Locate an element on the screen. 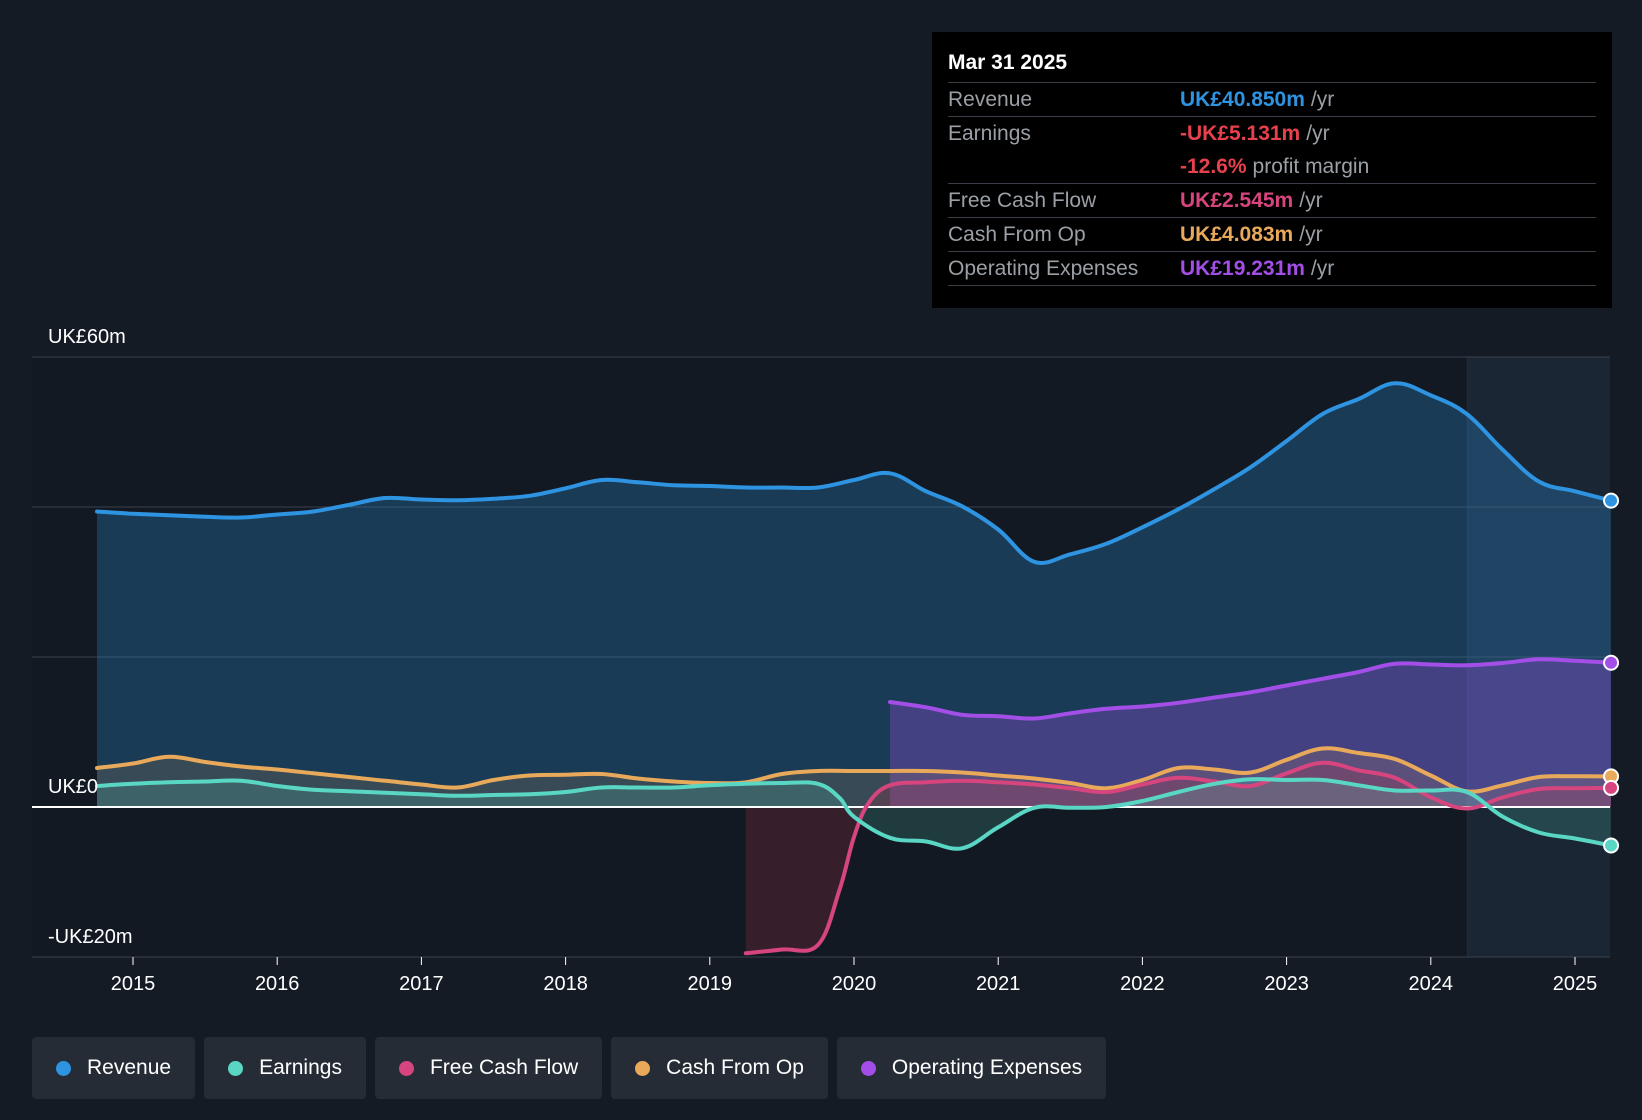 Image resolution: width=1642 pixels, height=1120 pixels. legend-item-free-cash-flow: Free Cash Flow is located at coordinates (488, 1068).